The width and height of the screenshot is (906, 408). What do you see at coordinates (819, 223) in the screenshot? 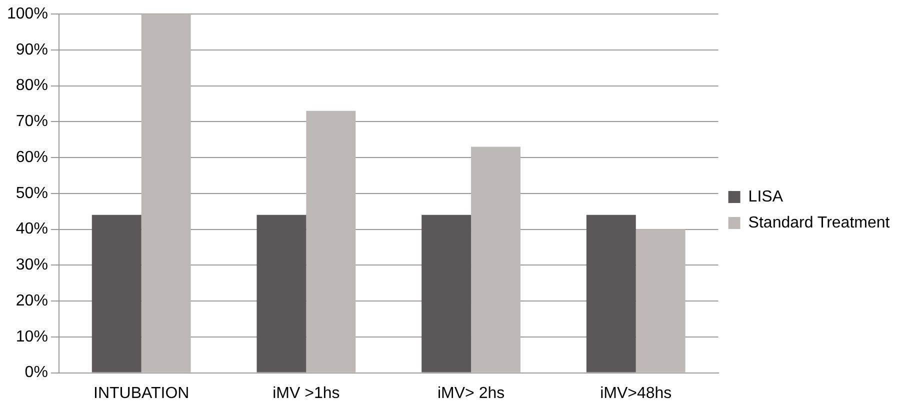
I see `legend-label: Standard Treatment` at bounding box center [819, 223].